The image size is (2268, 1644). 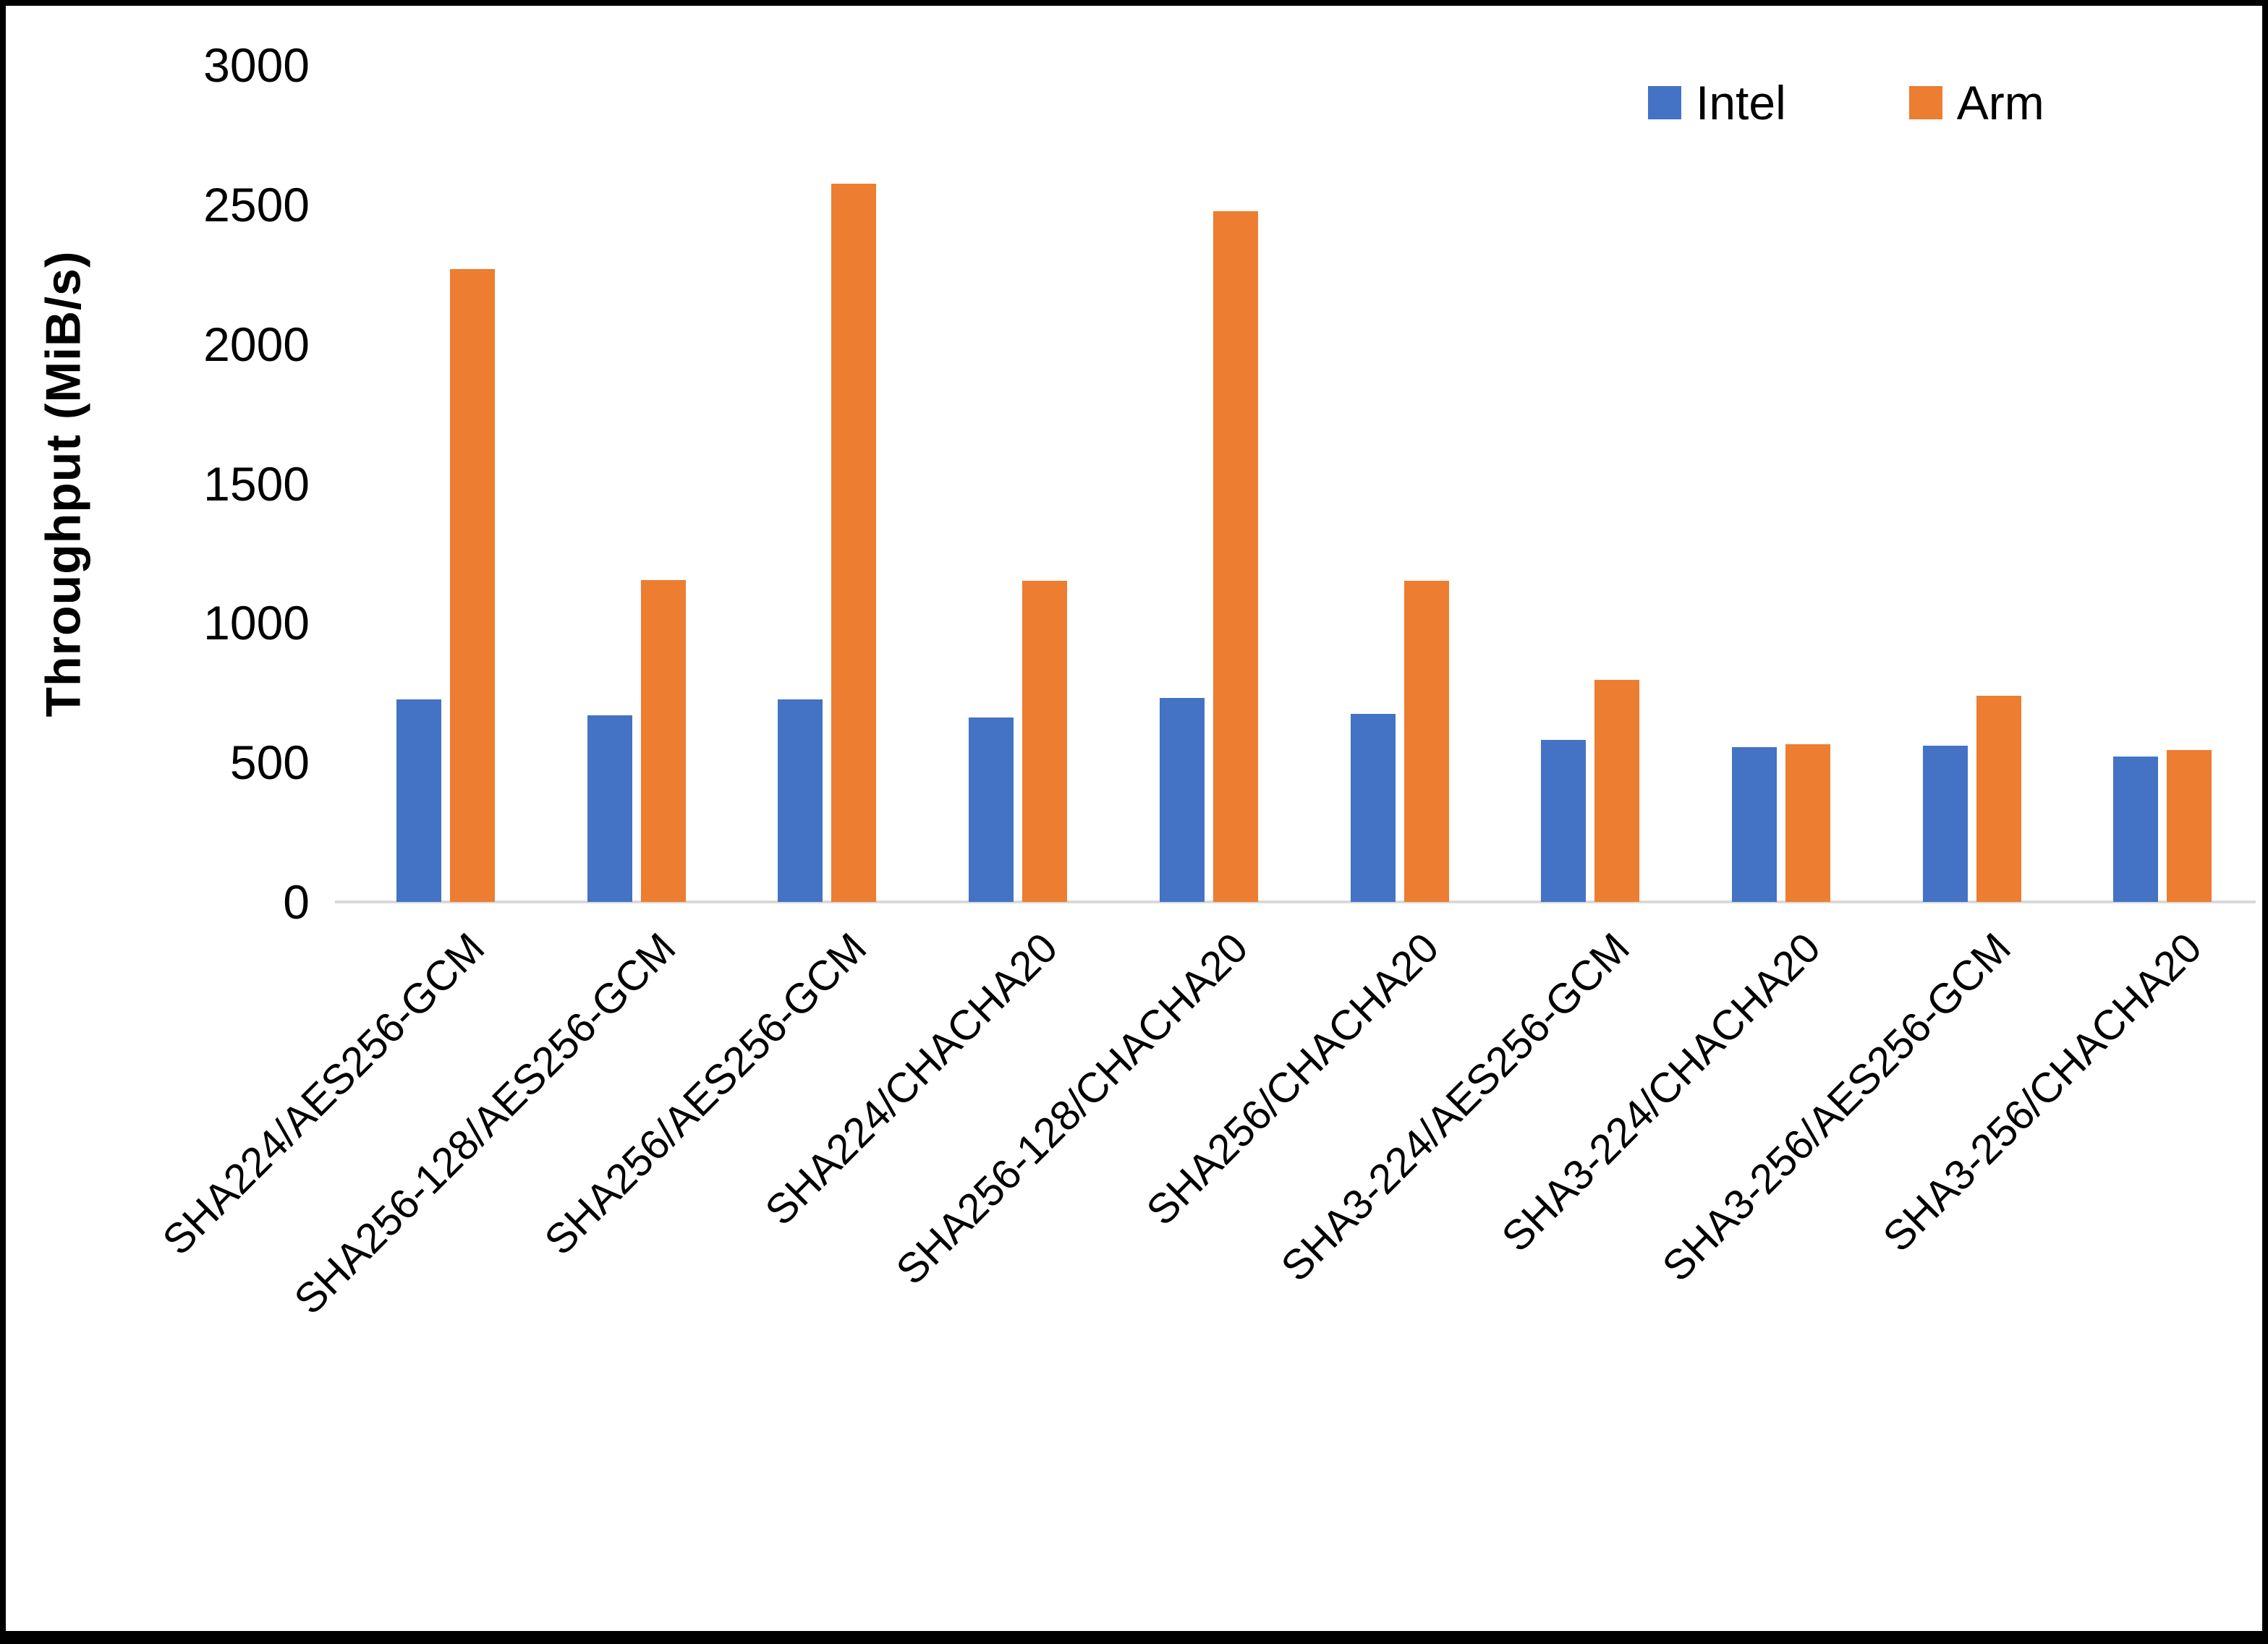 I want to click on intel-legend-swatch-icon, so click(x=1664, y=102).